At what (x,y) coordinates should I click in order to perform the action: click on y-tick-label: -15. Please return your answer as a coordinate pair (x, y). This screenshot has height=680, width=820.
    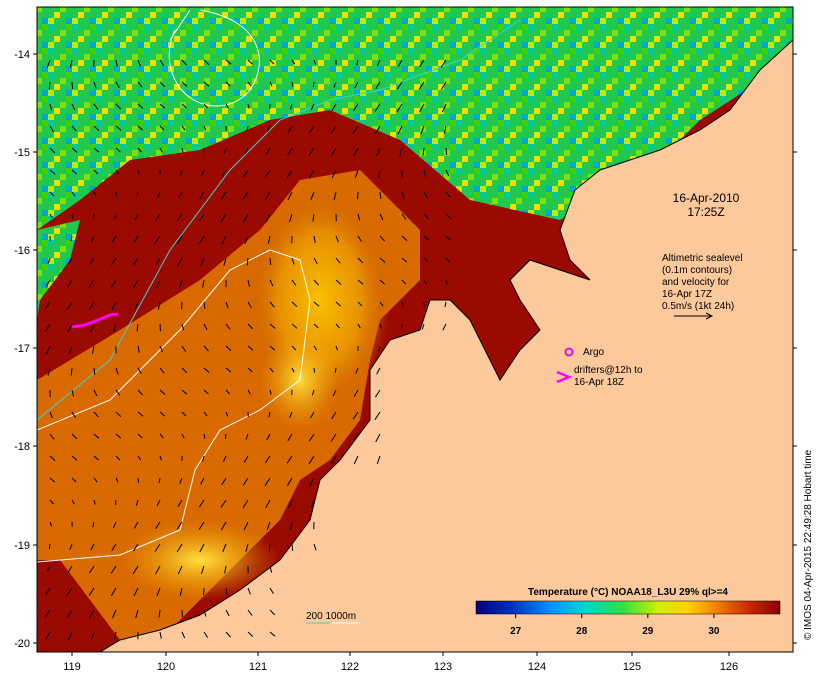
    Looking at the image, I should click on (22, 153).